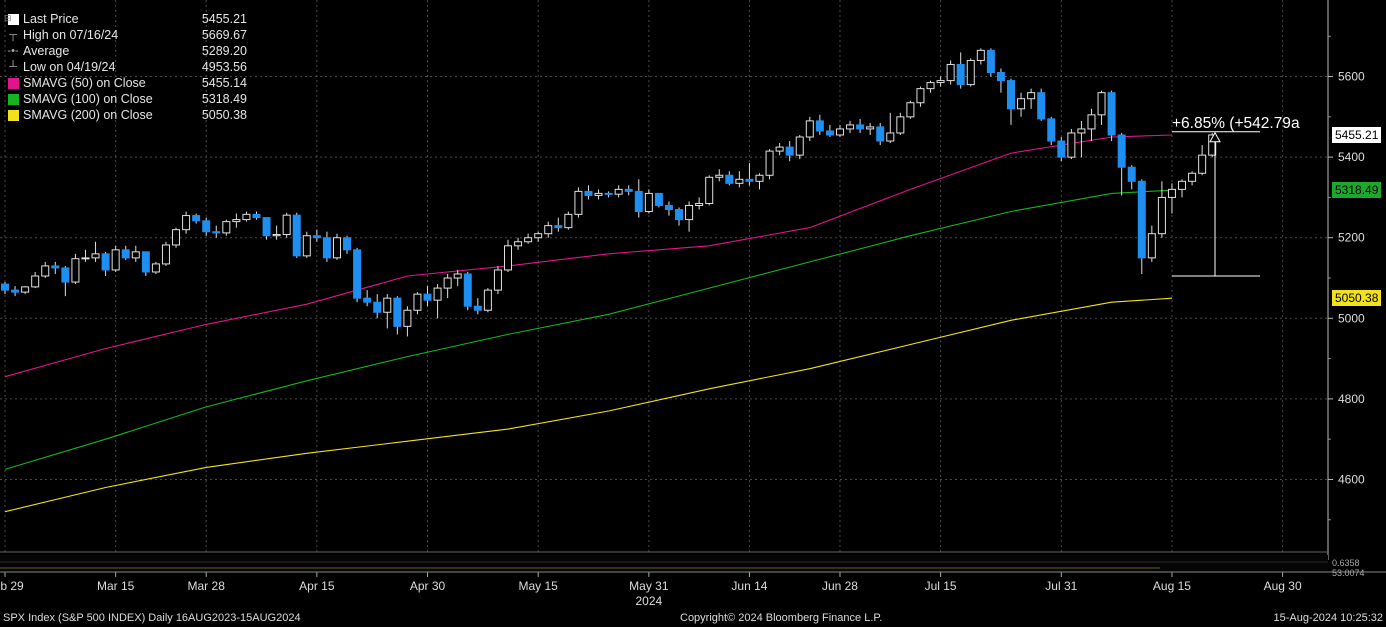 This screenshot has width=1386, height=627. What do you see at coordinates (1346, 563) in the screenshot?
I see `sub-value-1: 0.6358` at bounding box center [1346, 563].